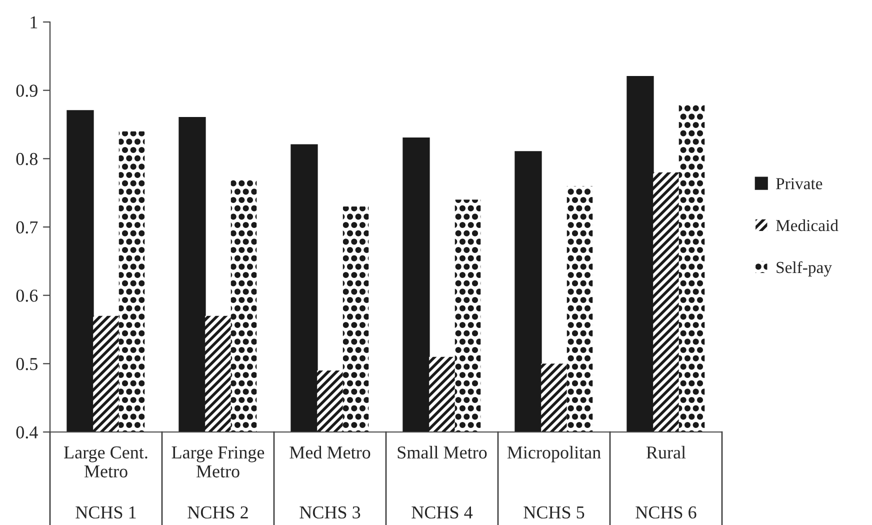 The image size is (872, 525). Describe the element at coordinates (554, 454) in the screenshot. I see `x-tick-label: Micropolitan` at that location.